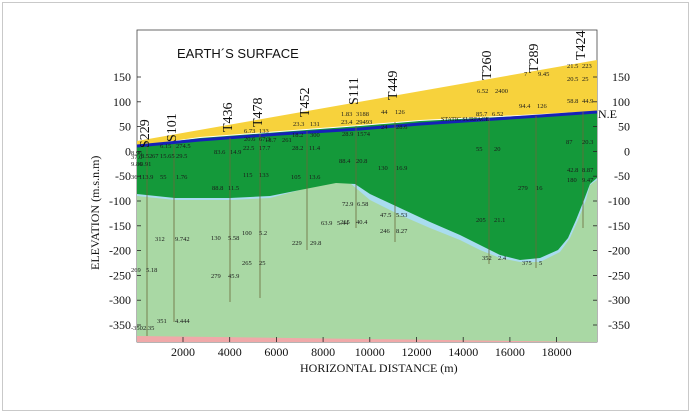 Image resolution: width=693 pixels, height=415 pixels. Describe the element at coordinates (627, 151) in the screenshot. I see `y-tick-label-right: 0` at that location.